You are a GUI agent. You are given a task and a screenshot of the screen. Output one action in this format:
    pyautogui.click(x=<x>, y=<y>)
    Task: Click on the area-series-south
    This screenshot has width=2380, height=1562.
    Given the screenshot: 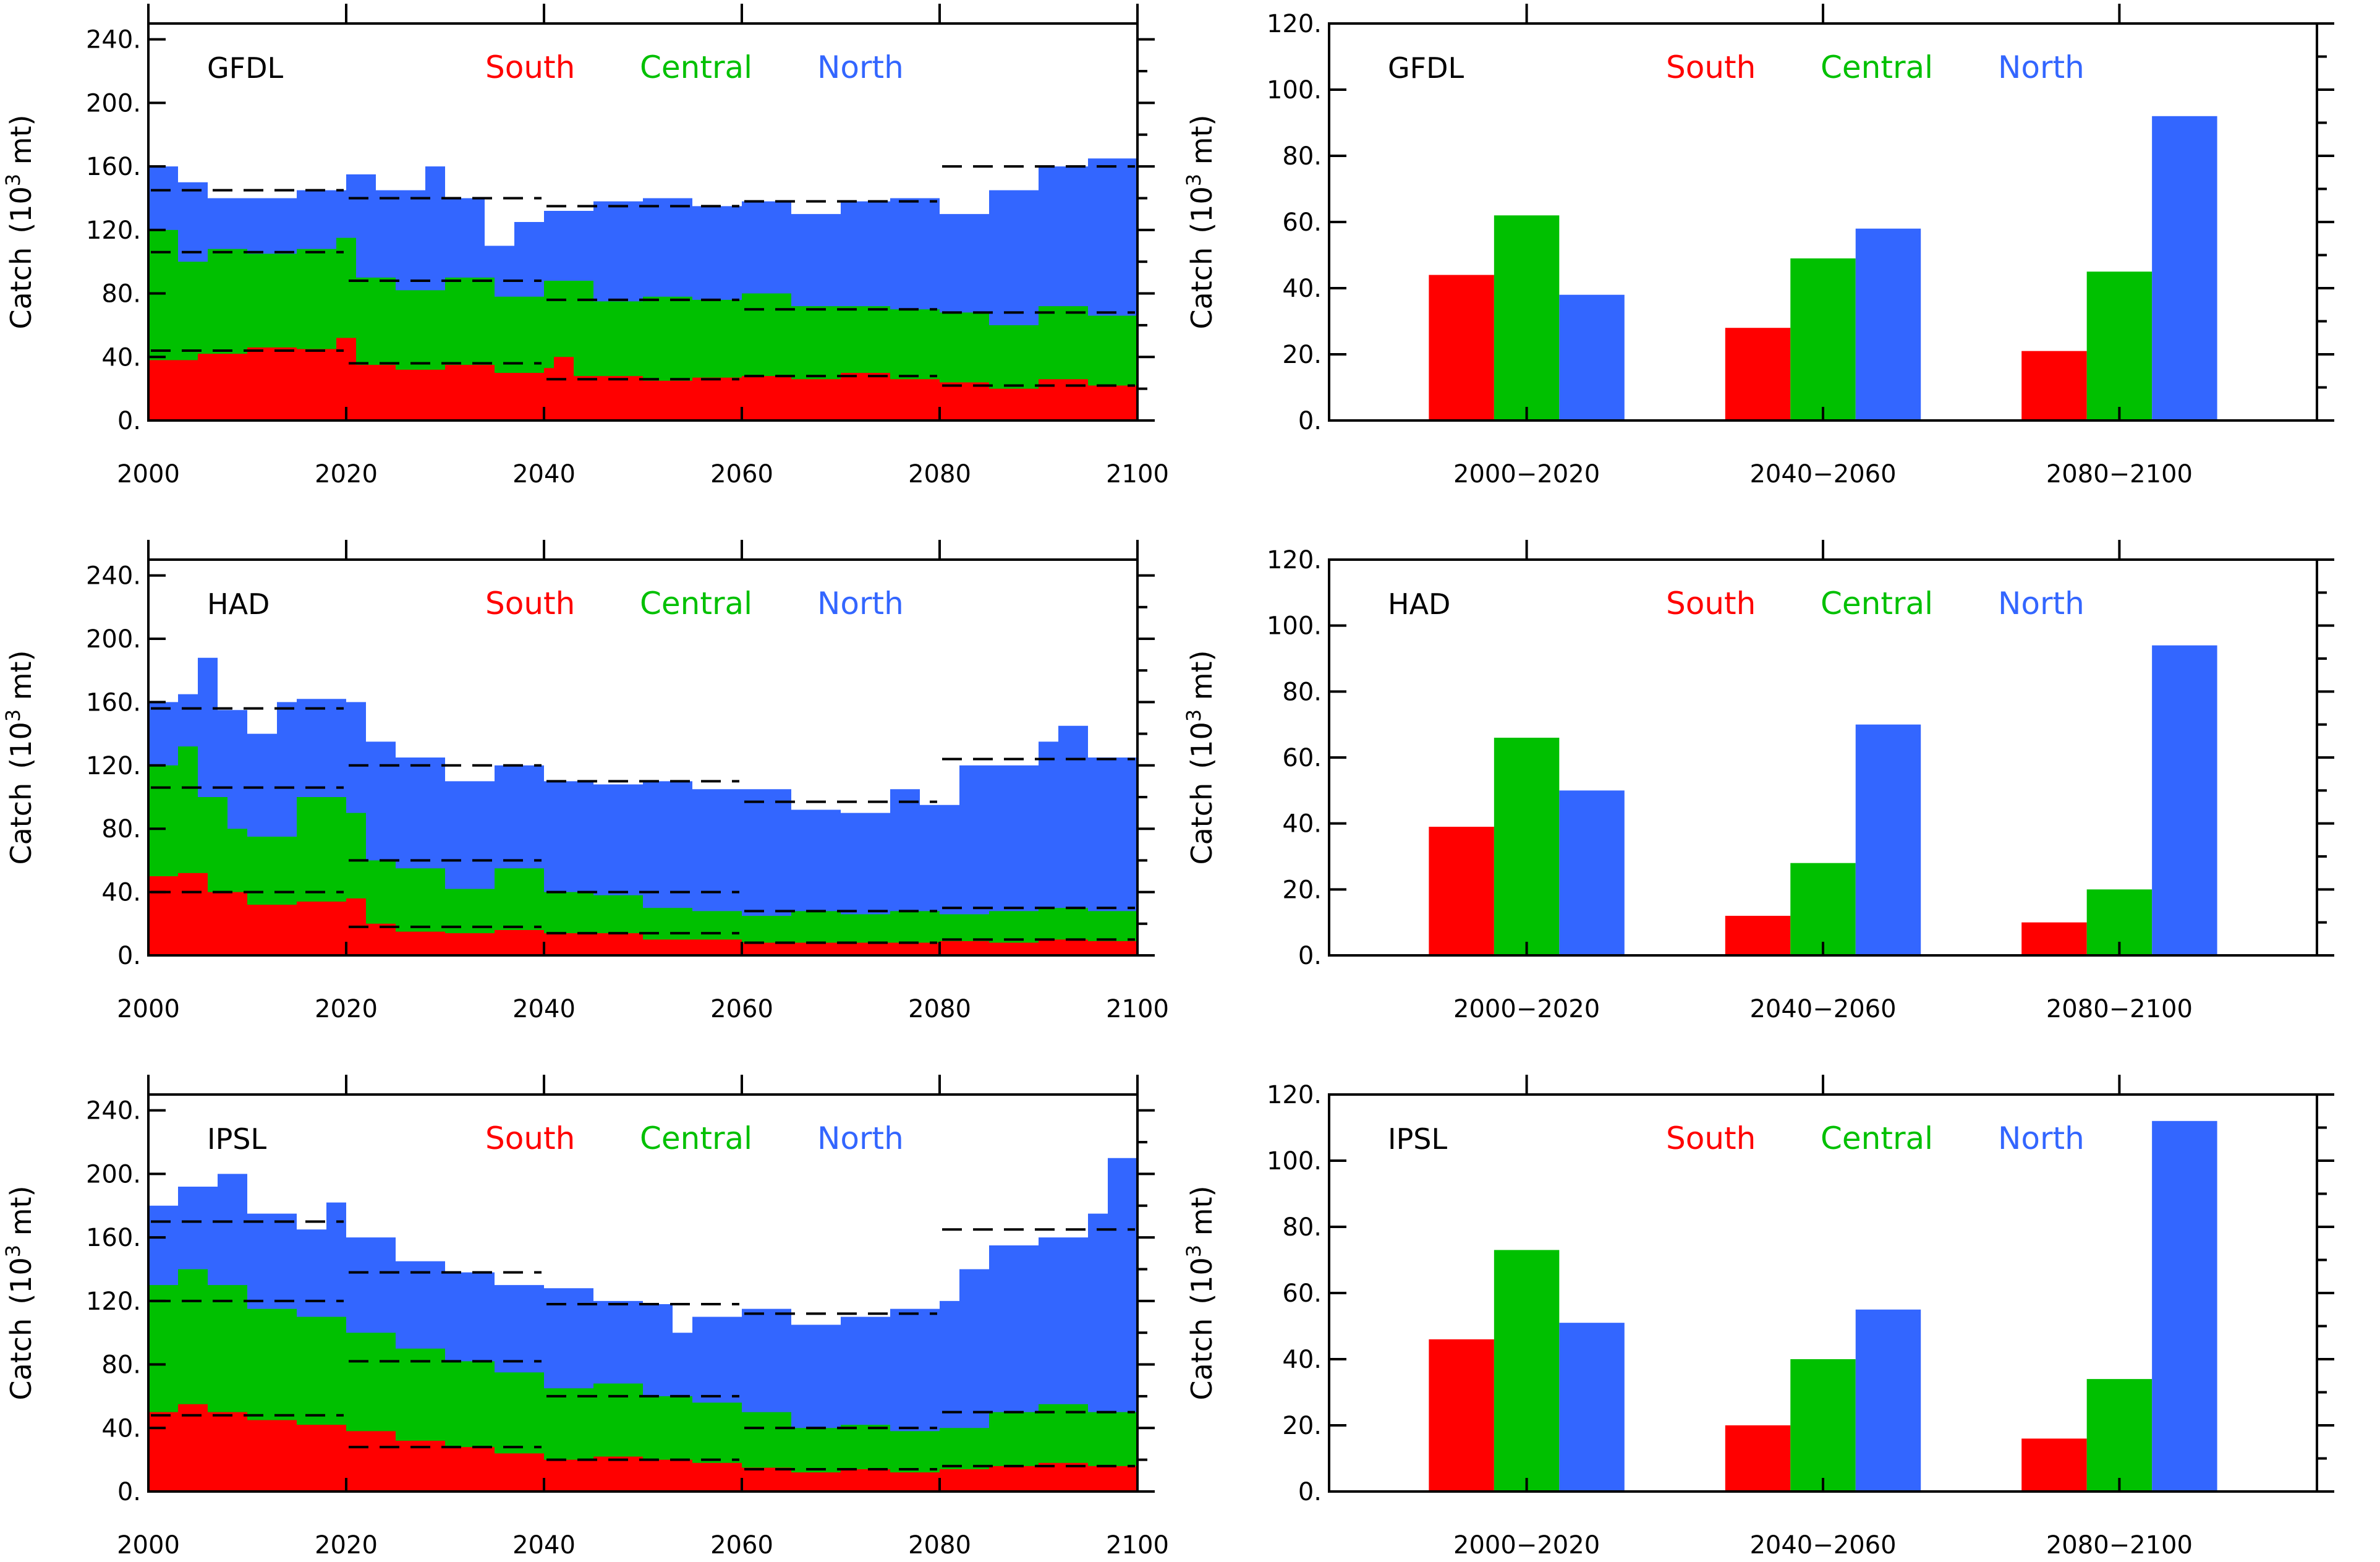 What is the action you would take?
    pyautogui.click(x=642, y=1448)
    